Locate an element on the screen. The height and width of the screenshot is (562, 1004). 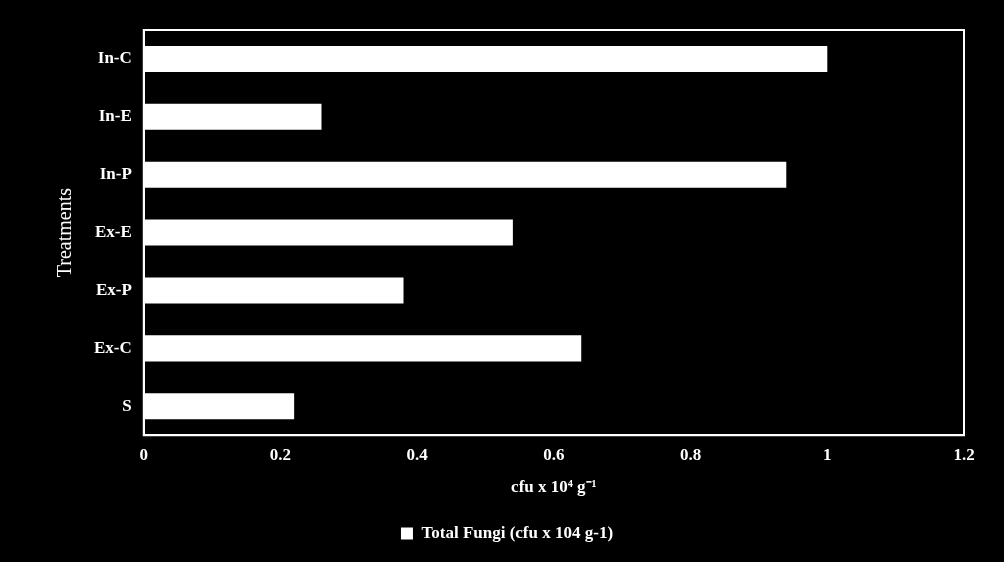
x-tick-label: 0.4 is located at coordinates (417, 454).